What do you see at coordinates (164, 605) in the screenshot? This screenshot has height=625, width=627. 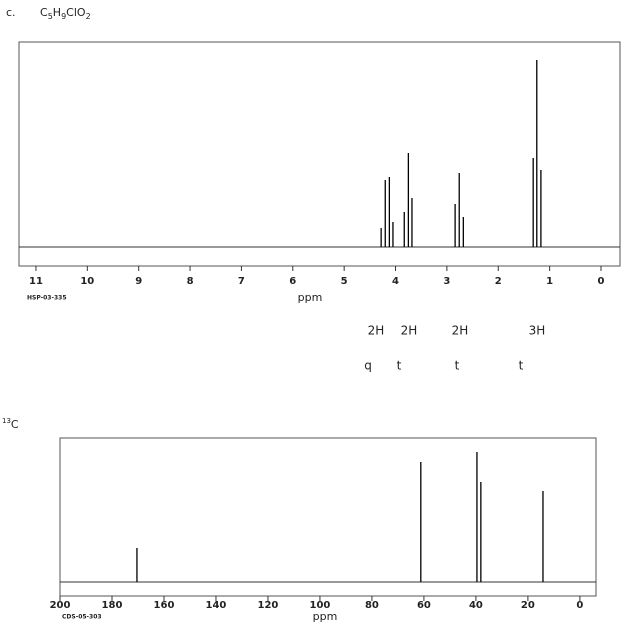 I see `x-tick-label: 160` at bounding box center [164, 605].